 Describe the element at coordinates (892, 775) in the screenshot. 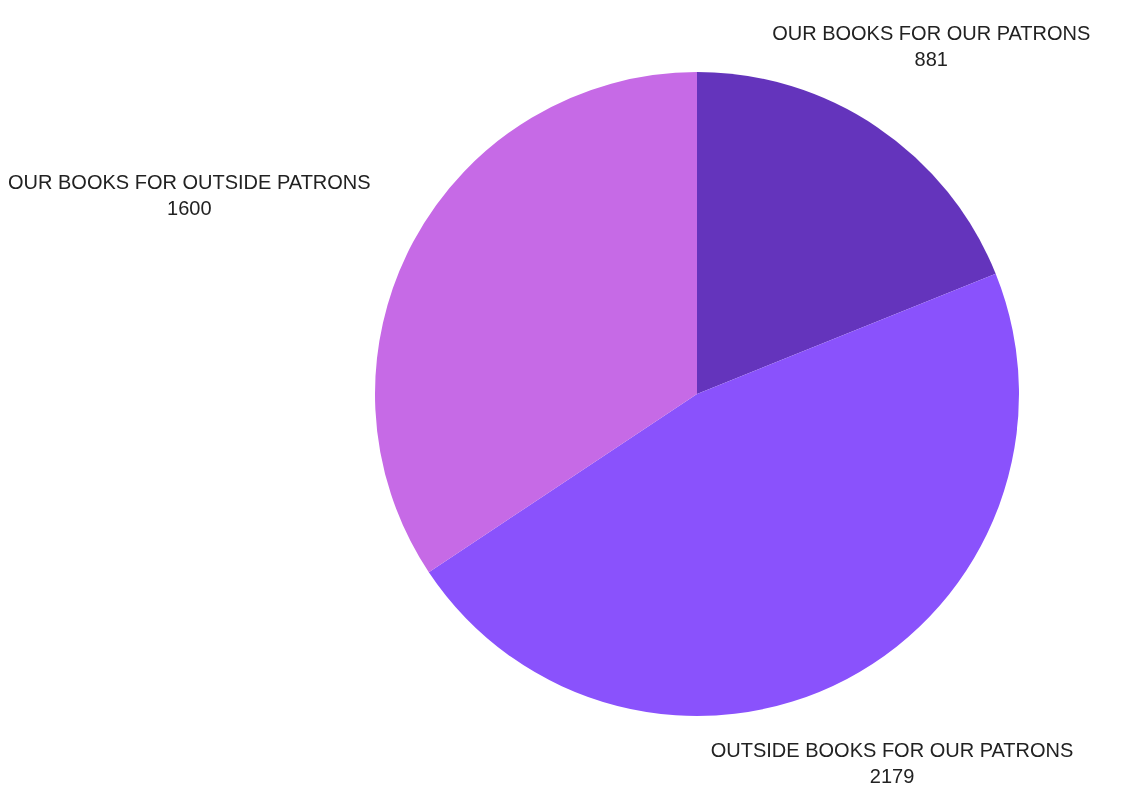

I see `data-label: 2179` at that location.